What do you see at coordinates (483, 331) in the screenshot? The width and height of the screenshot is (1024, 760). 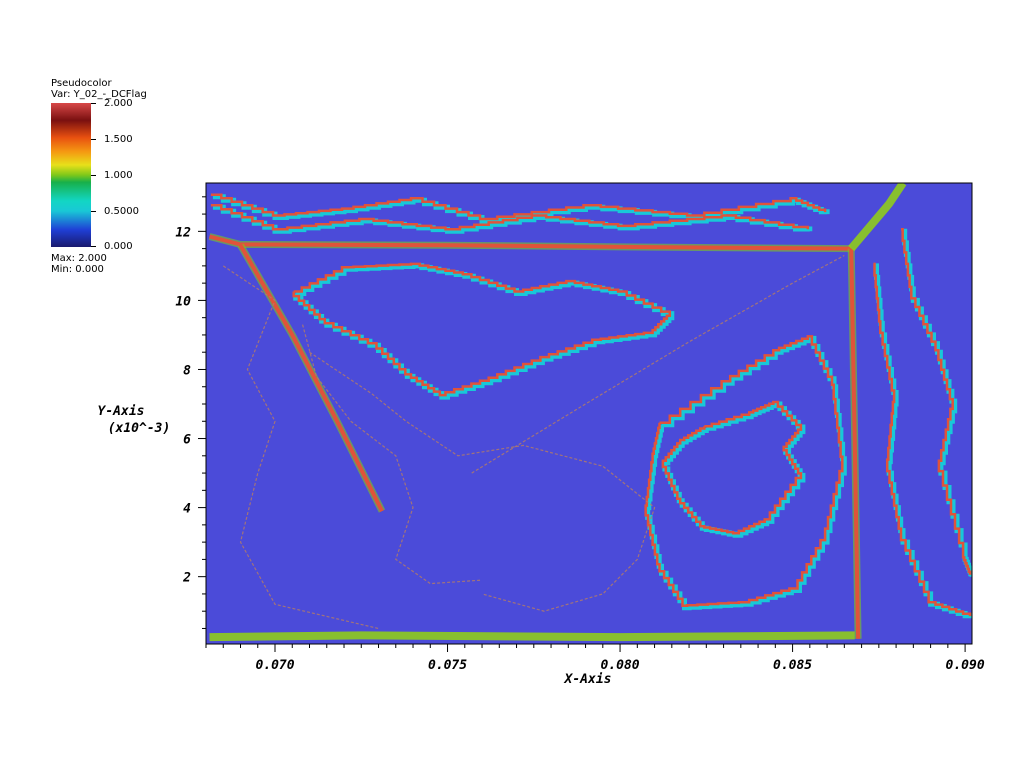 I see `feature-inner-triangle` at bounding box center [483, 331].